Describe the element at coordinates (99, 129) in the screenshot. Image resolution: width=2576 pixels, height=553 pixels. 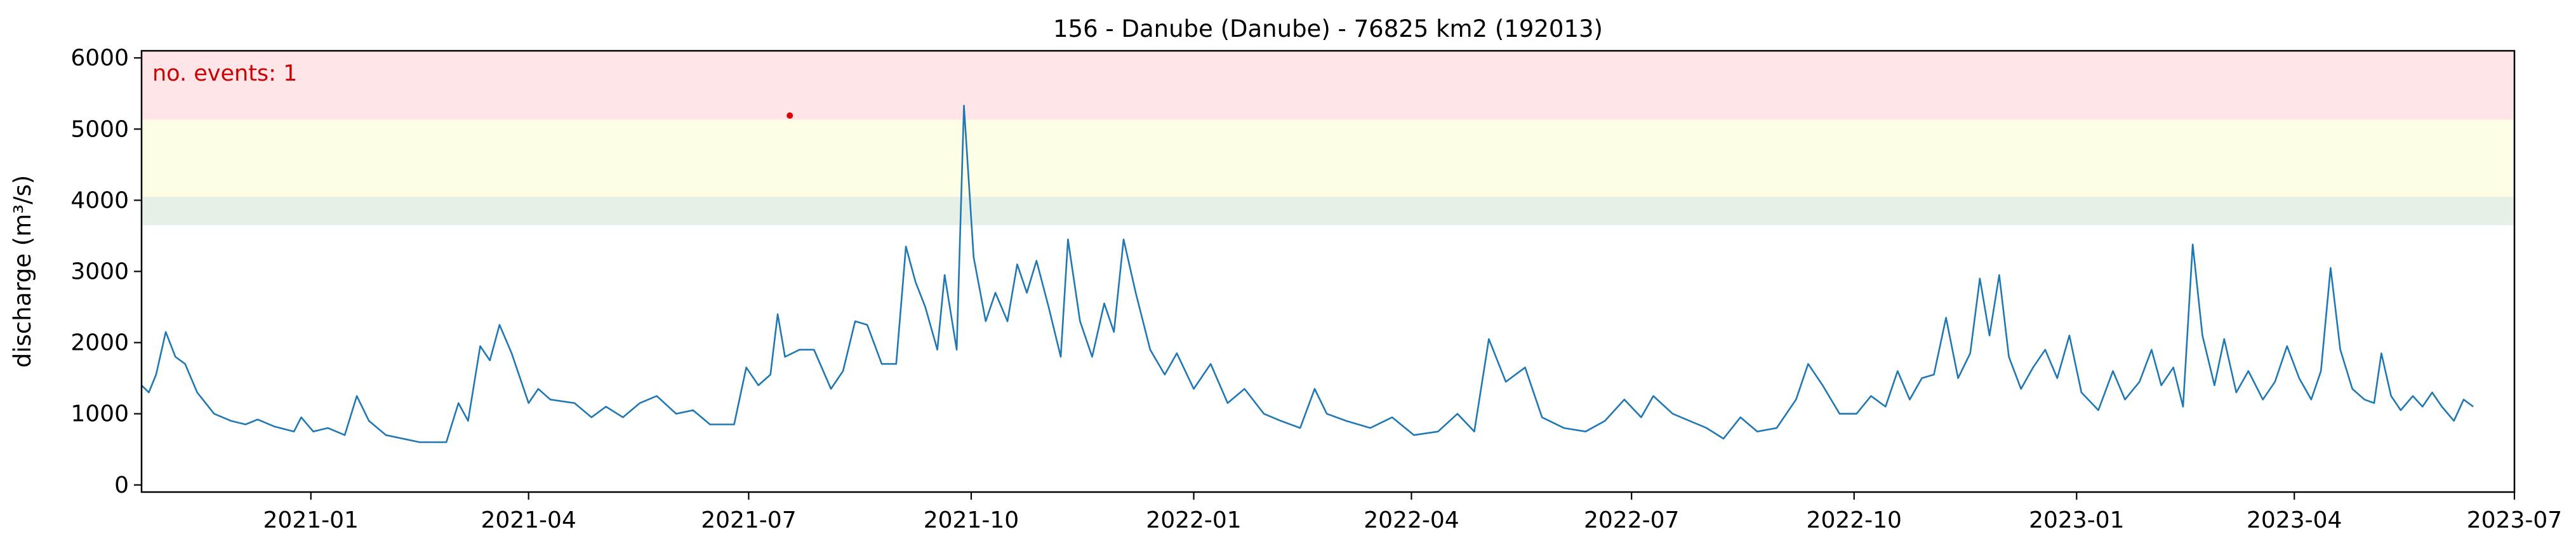
I see `y-tick-label: 5000` at that location.